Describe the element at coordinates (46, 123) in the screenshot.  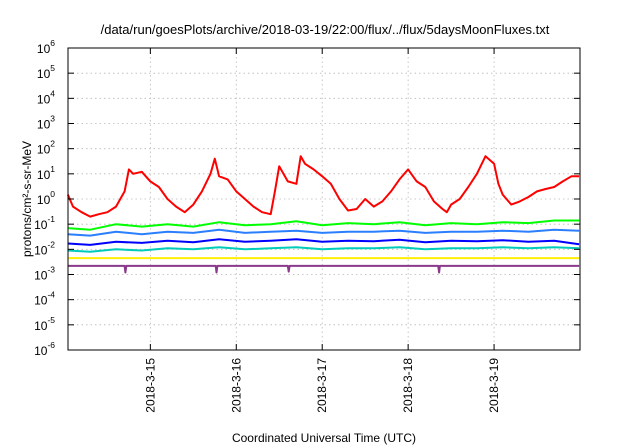
I see `y-tick-label: 10³` at that location.